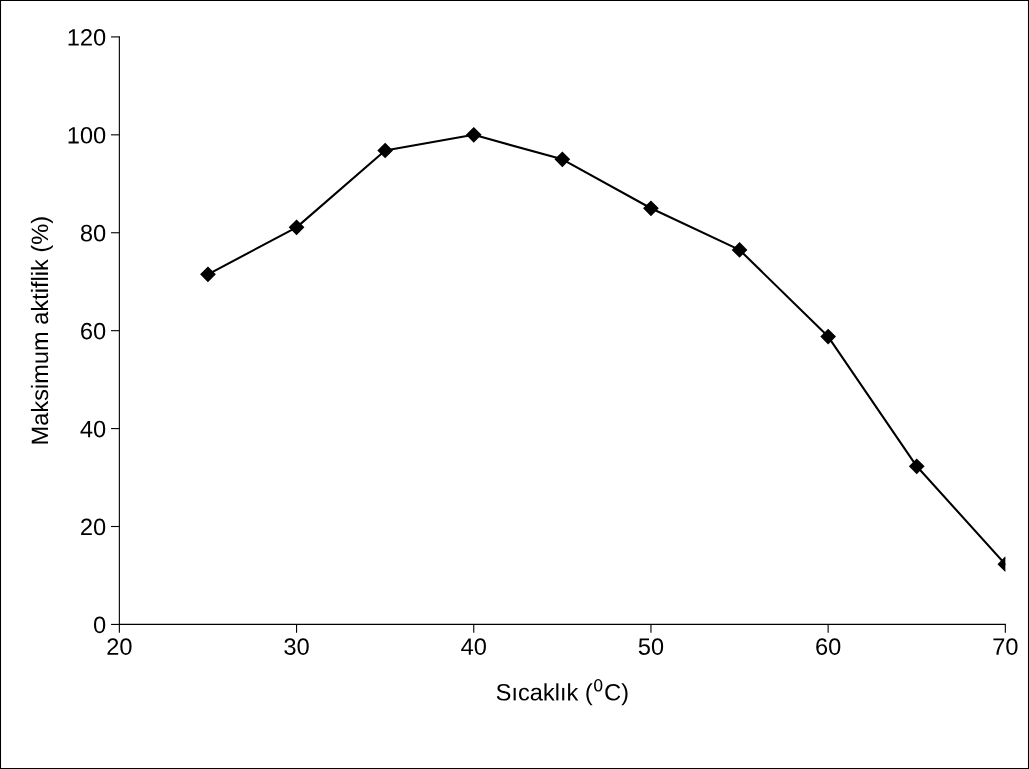  I want to click on x-tick-label: 40, so click(473, 646).